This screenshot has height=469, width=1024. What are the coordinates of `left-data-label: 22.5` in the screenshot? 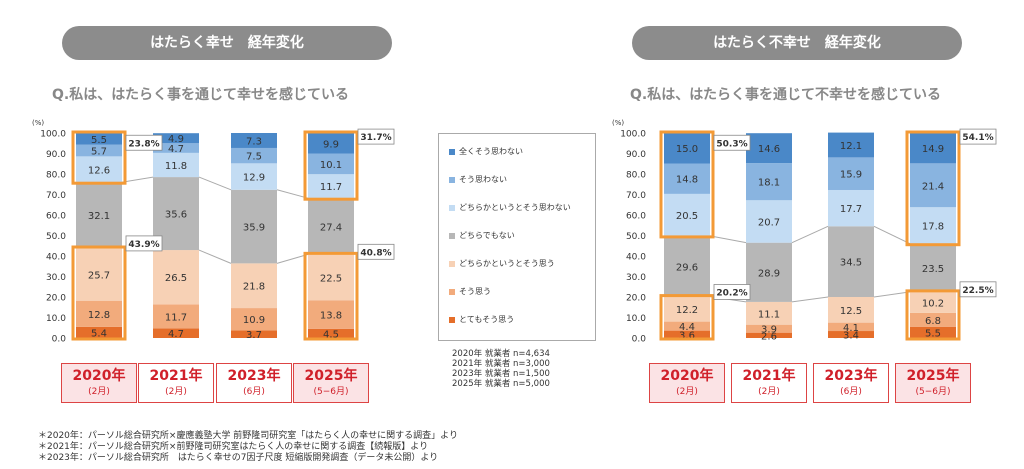 It's located at (331, 278).